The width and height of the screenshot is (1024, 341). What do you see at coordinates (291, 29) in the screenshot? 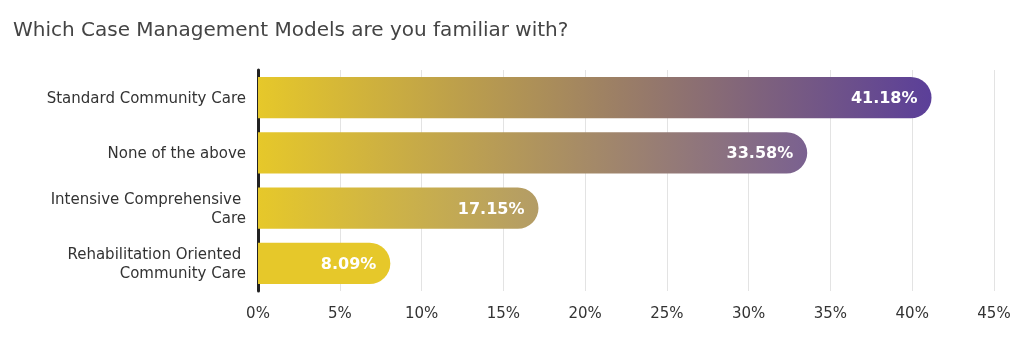
I see `chart-title: Which Case Management Models are you familiar with?` at bounding box center [291, 29].